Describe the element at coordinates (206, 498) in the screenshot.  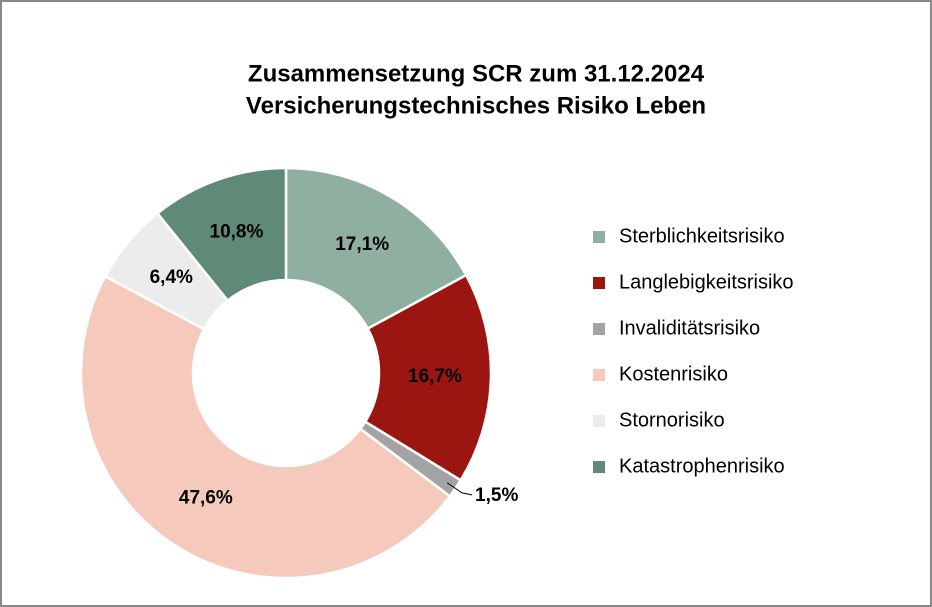
I see `value-label: 47,6%` at that location.